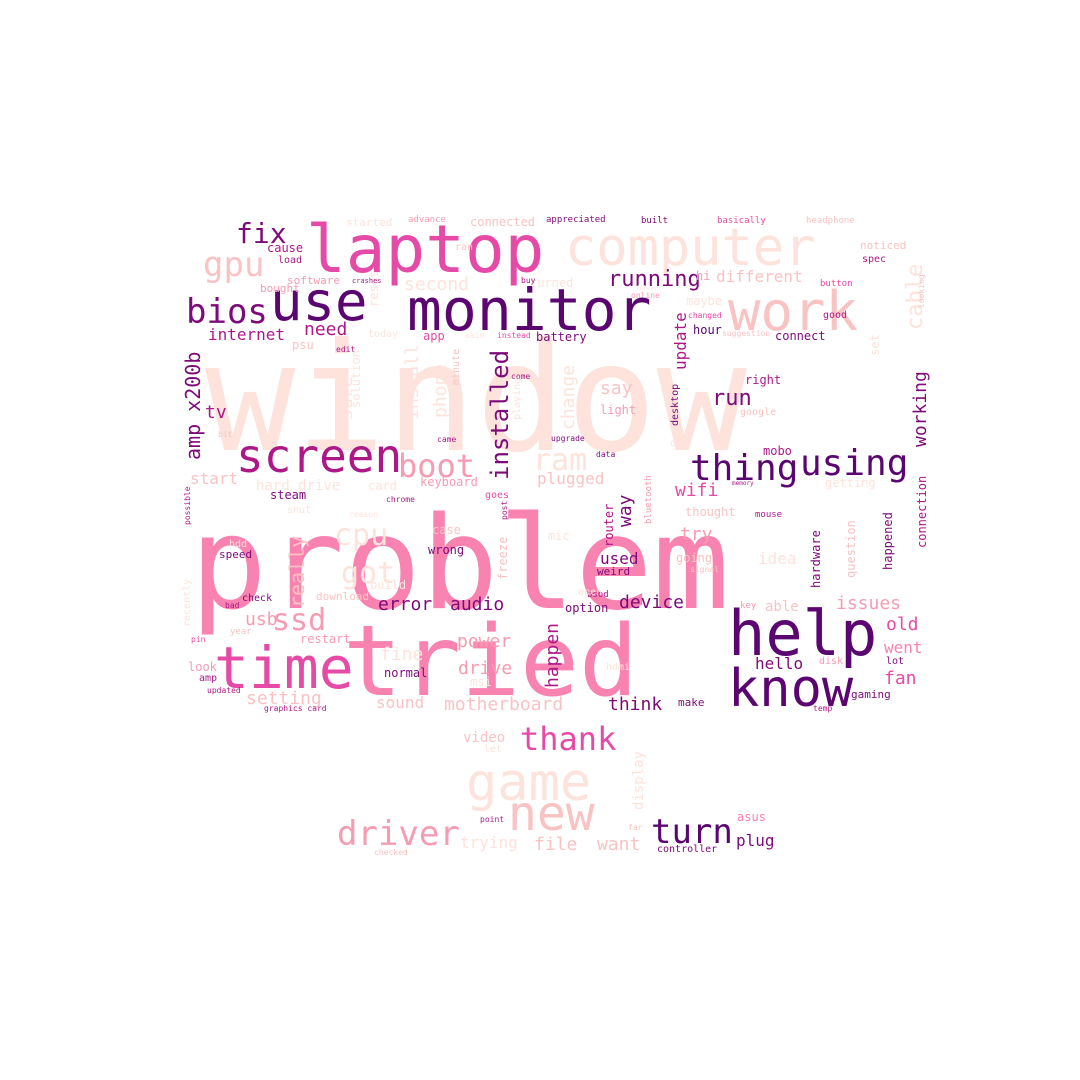 The height and width of the screenshot is (1080, 1080). Describe the element at coordinates (618, 410) in the screenshot. I see `word-light: light` at that location.